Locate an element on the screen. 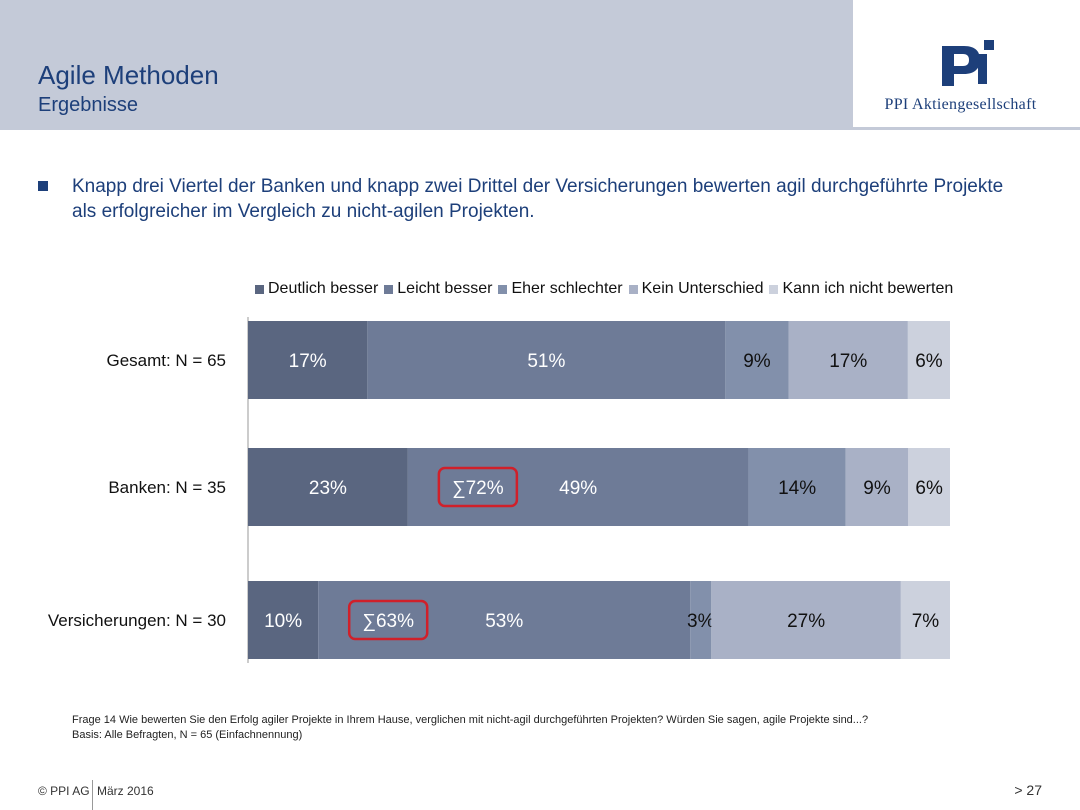  header-band is located at coordinates (426, 64).